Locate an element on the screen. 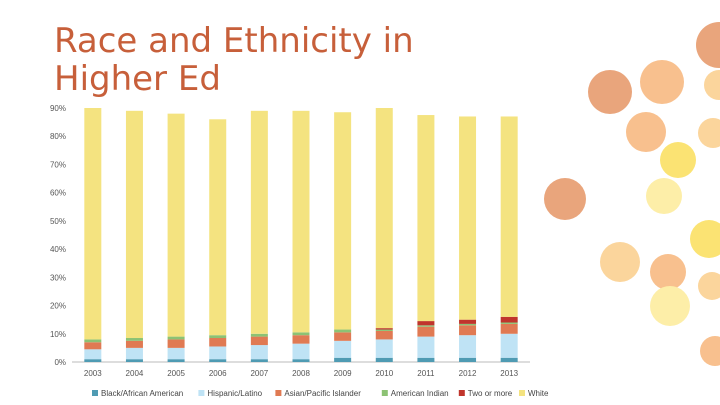  legend-label: Asian/Pacific Islander is located at coordinates (322, 393).